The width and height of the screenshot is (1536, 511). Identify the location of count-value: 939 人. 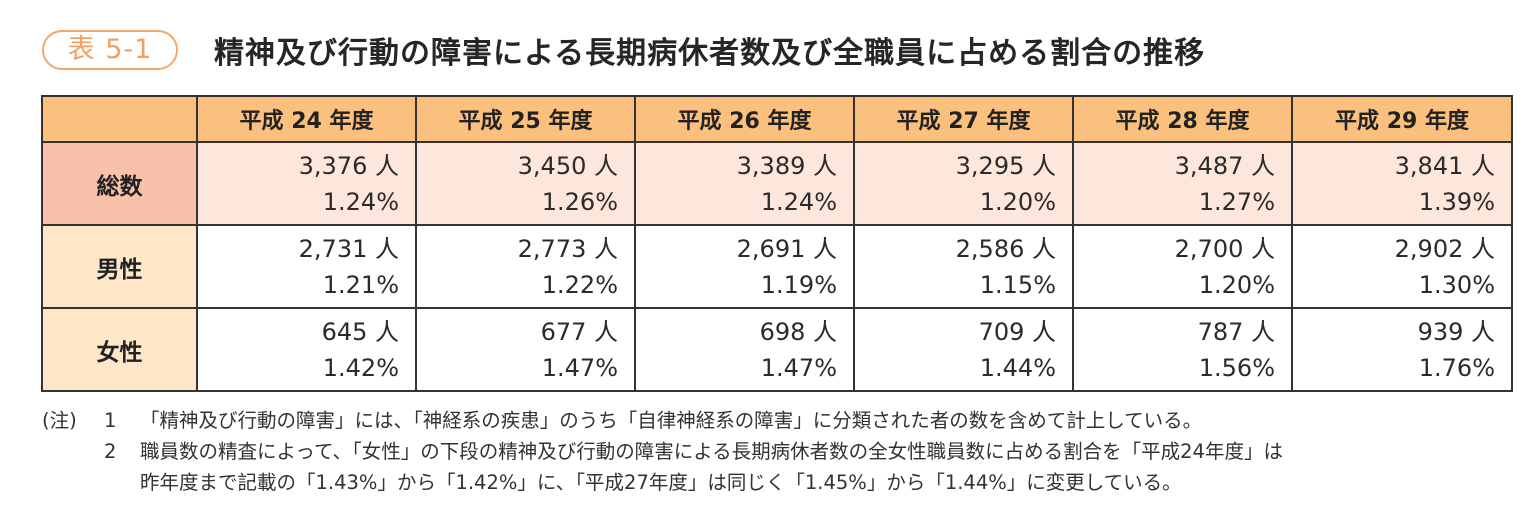
(1456, 331).